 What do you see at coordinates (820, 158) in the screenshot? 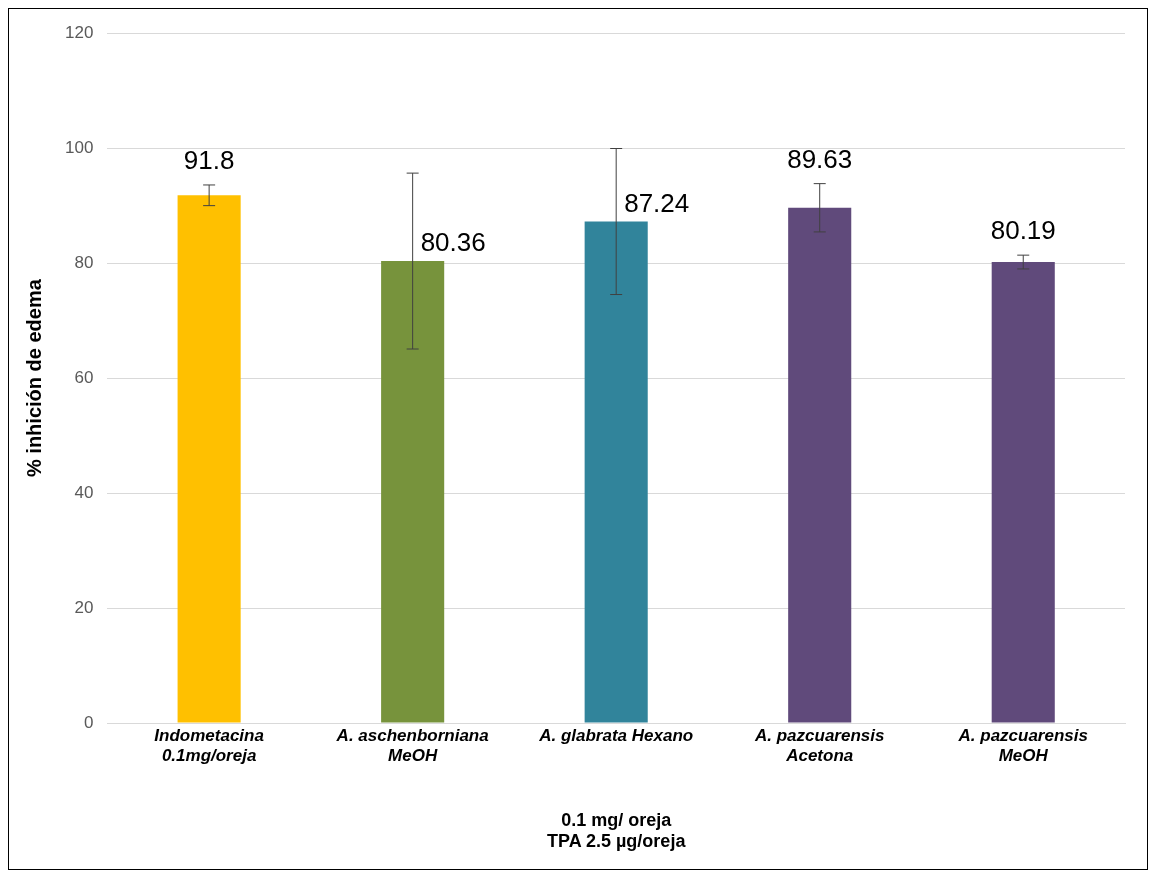
I see `data-label: 89.63` at bounding box center [820, 158].